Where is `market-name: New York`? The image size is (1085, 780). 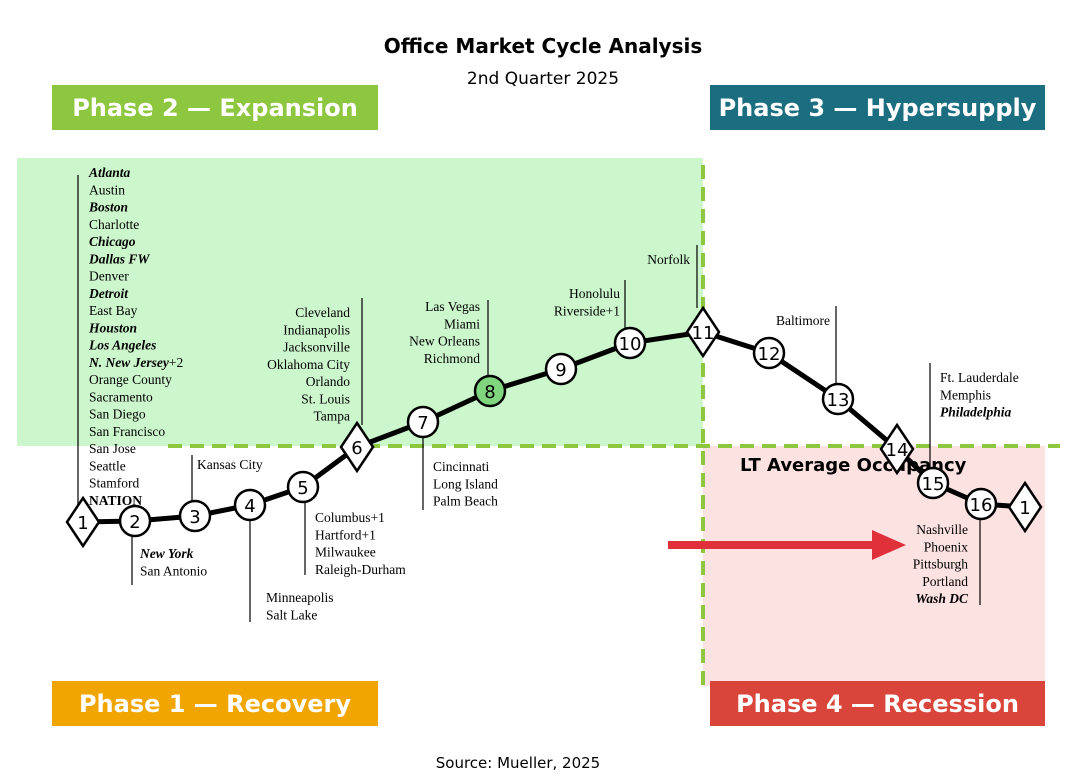 market-name: New York is located at coordinates (166, 553).